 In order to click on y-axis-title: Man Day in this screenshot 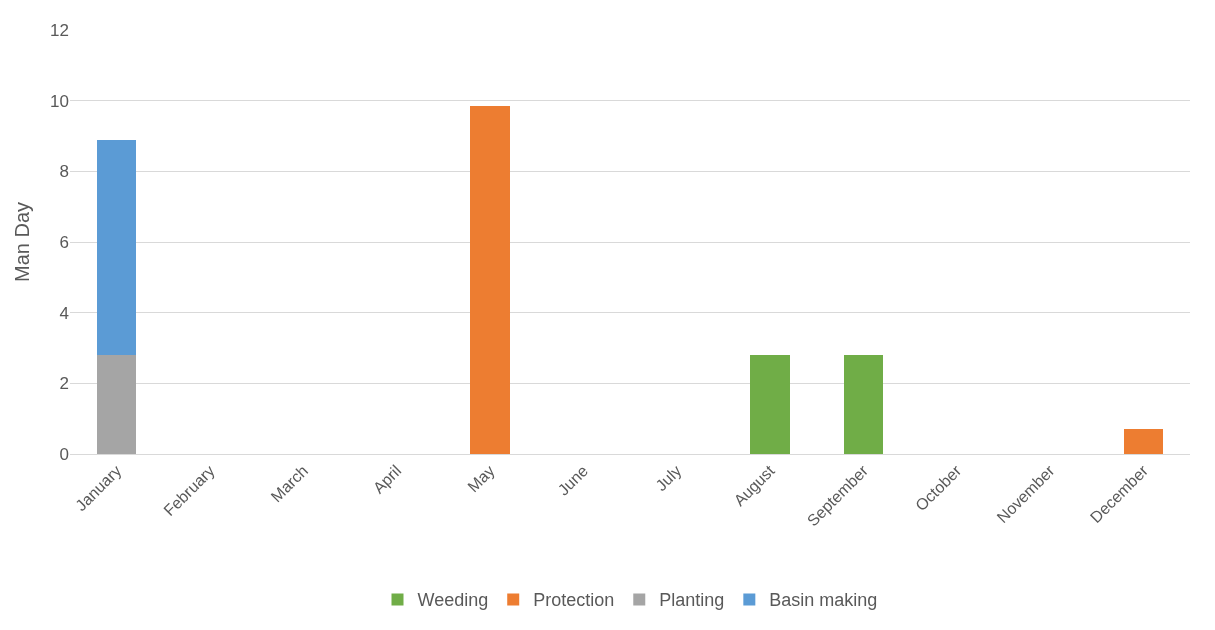, I will do `click(21, 242)`.